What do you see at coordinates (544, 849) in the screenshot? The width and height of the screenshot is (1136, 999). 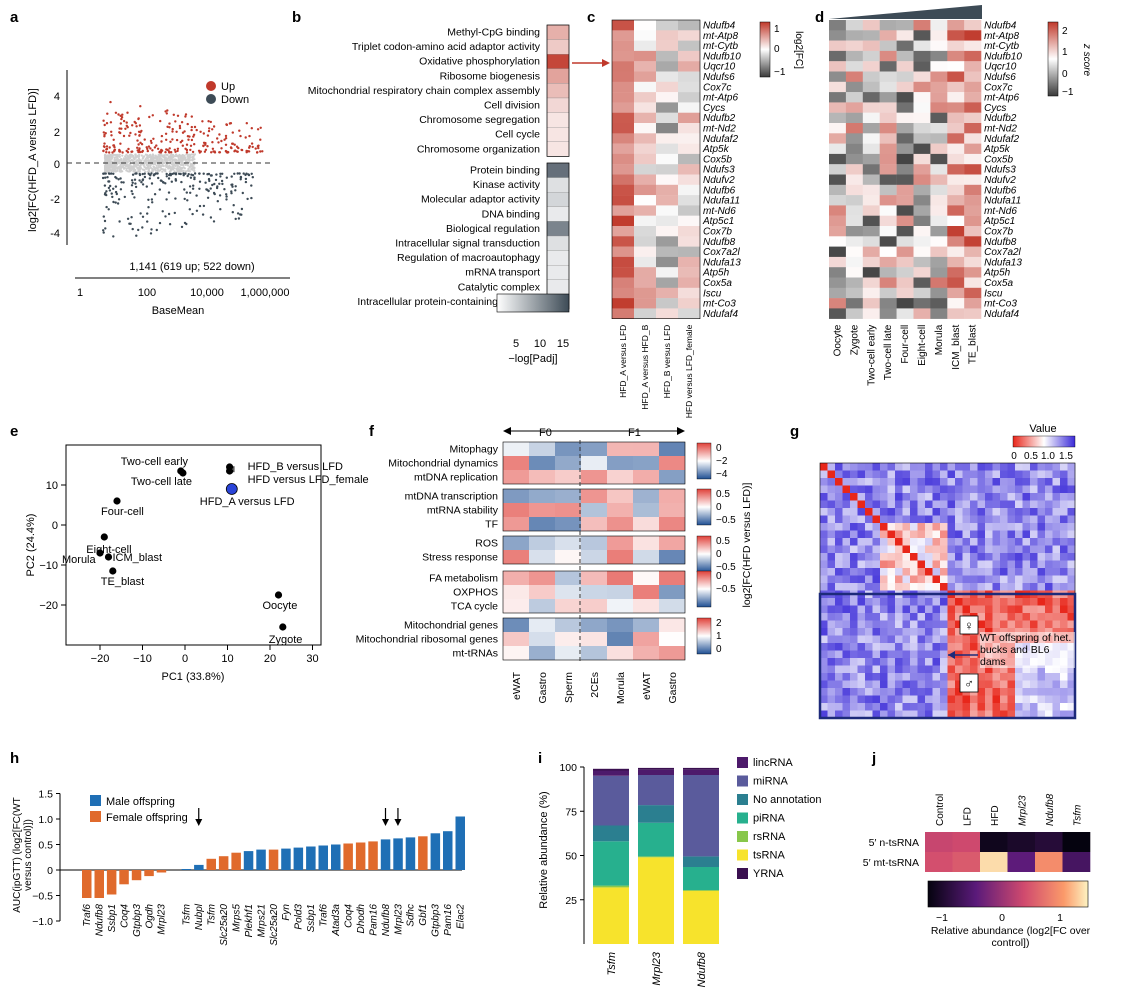 I see `panel-i-ylabel: Relative abundance (%)` at bounding box center [544, 849].